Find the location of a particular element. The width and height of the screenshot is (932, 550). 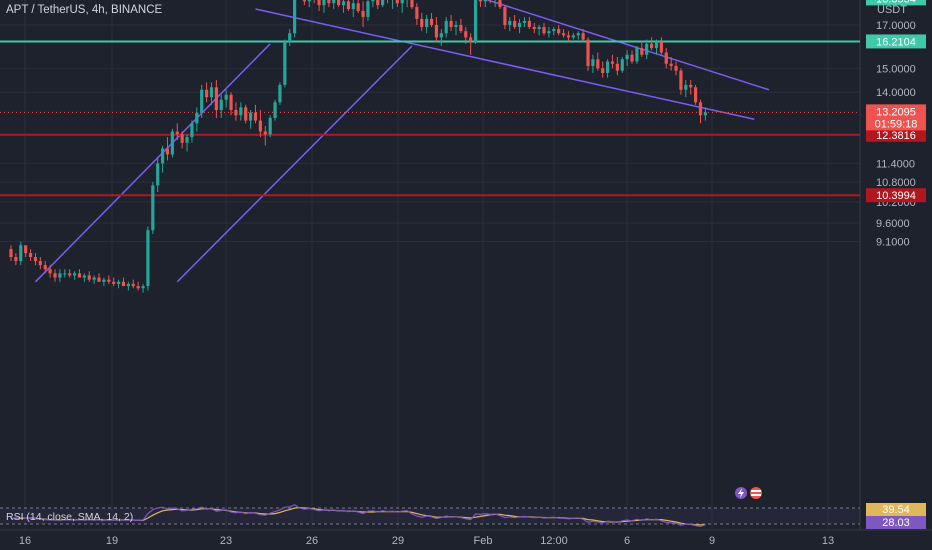

chart-title: APT / TetherUS, 4h, BINANCE is located at coordinates (84, 10).